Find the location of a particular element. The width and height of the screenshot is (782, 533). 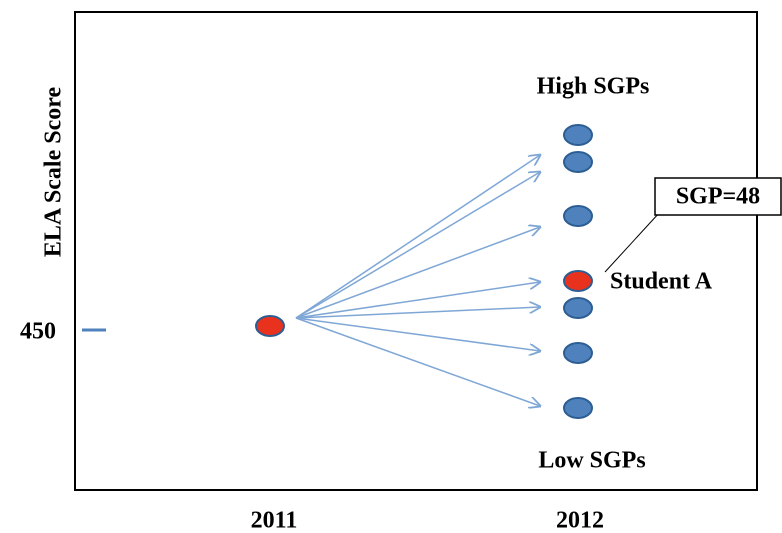

callout-text: SGP=48 is located at coordinates (718, 197).